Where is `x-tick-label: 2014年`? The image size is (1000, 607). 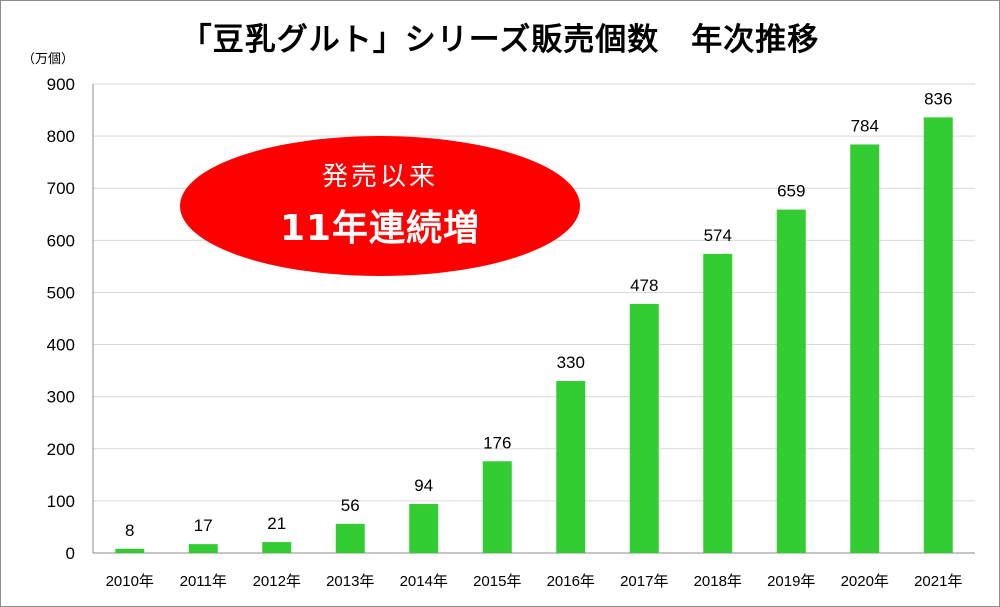
x-tick-label: 2014年 is located at coordinates (424, 581).